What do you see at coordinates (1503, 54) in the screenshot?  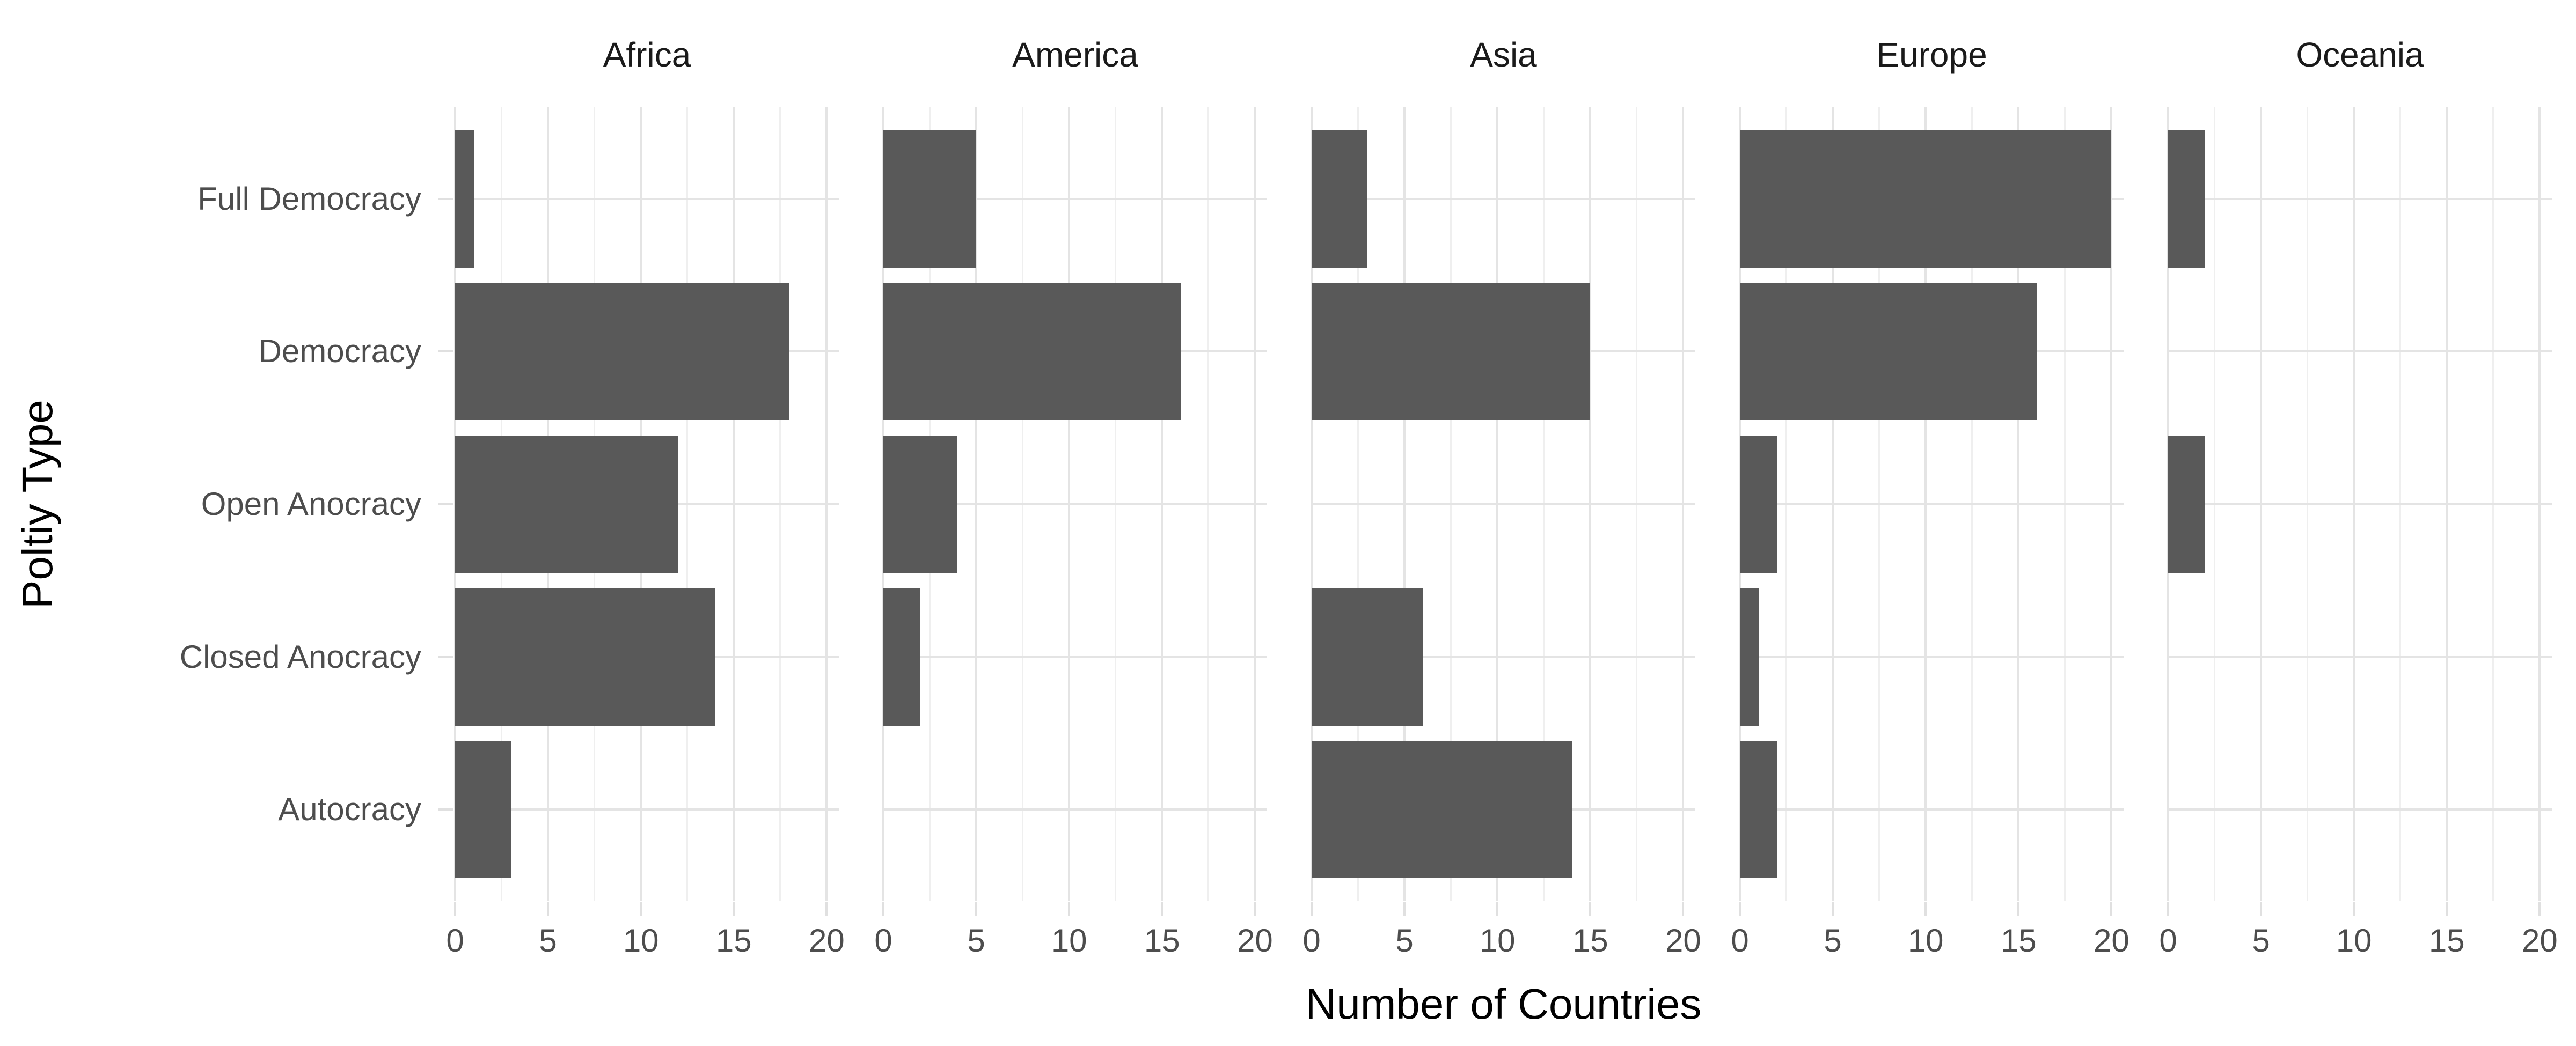 I see `facet-strip-asia: Asia` at bounding box center [1503, 54].